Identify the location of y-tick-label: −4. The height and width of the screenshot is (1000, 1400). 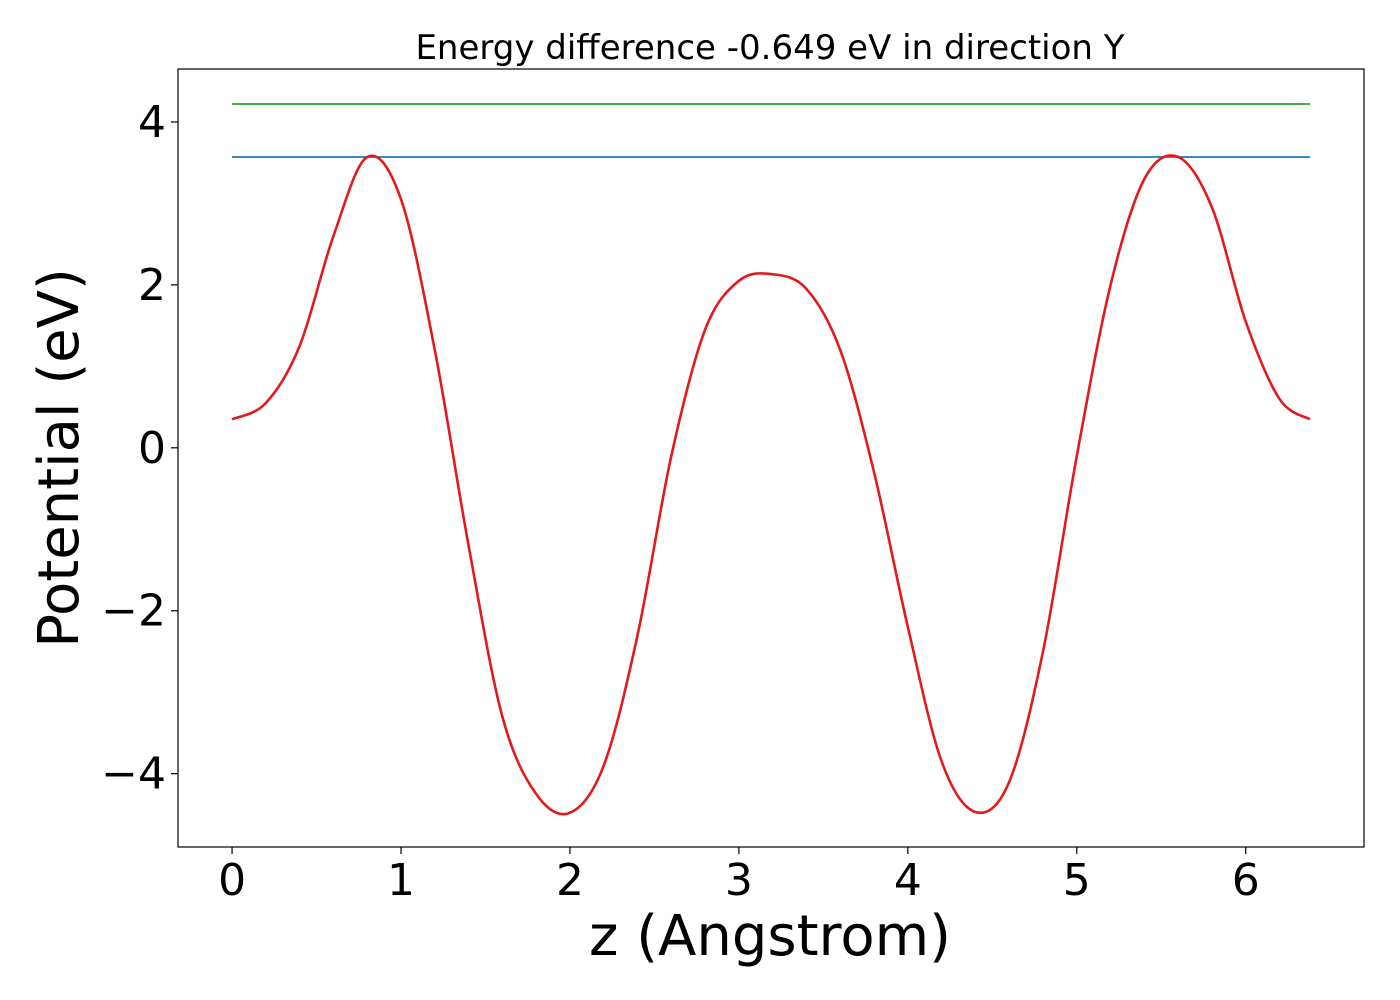
(133, 774).